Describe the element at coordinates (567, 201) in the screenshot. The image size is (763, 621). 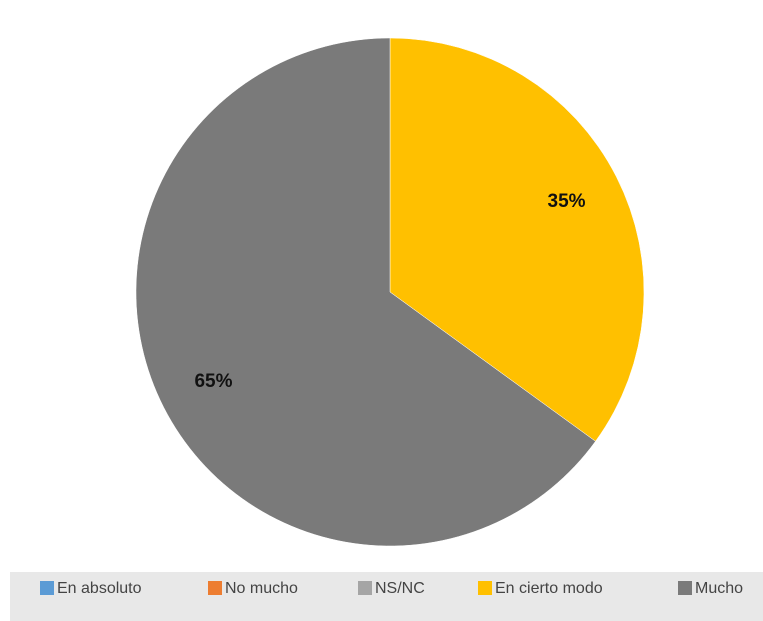
I see `data-label: 35%` at that location.